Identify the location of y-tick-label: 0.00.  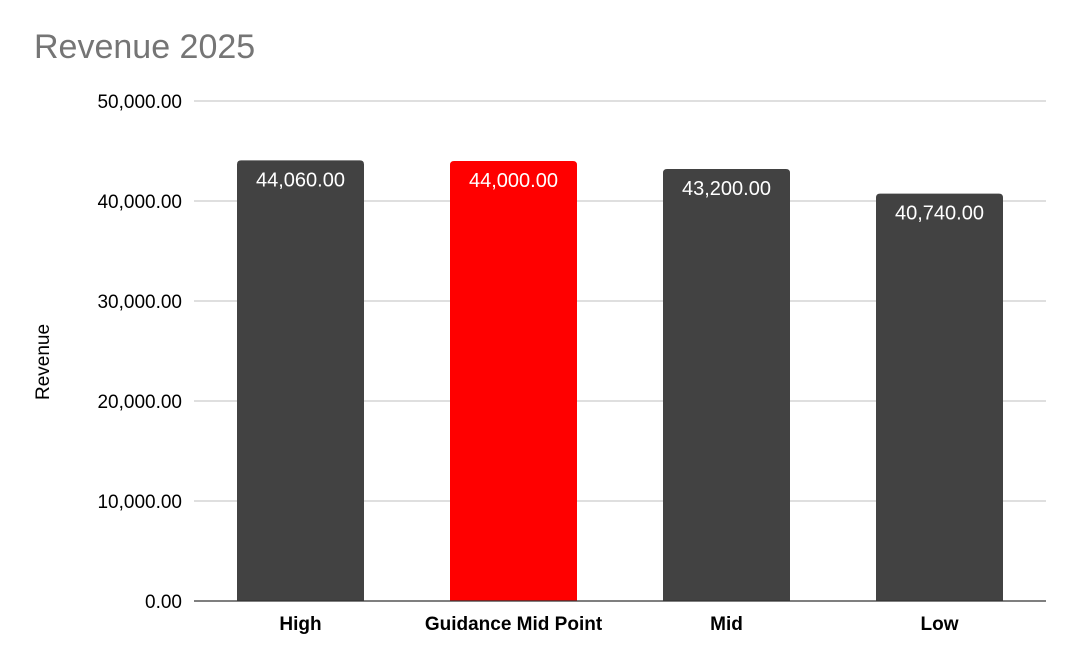
(163, 602).